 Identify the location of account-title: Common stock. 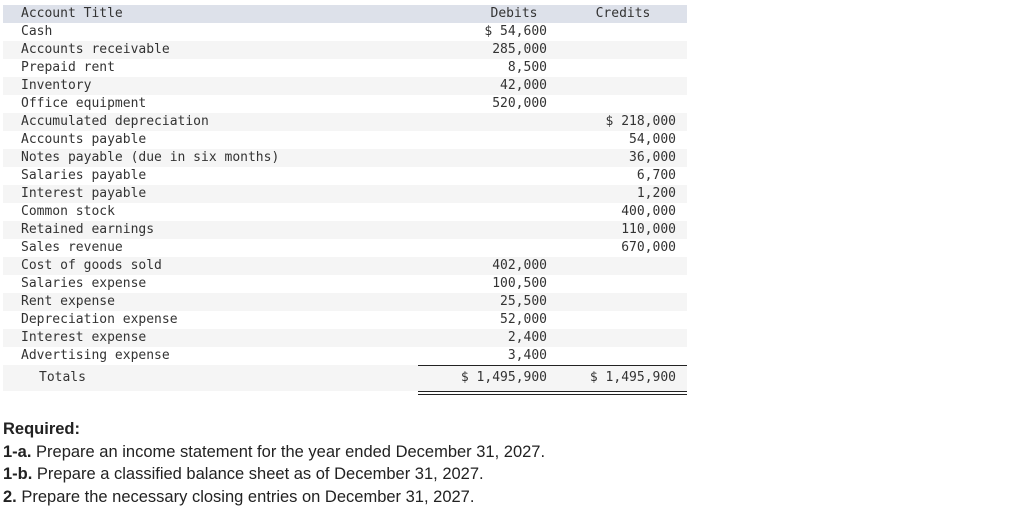
(68, 211).